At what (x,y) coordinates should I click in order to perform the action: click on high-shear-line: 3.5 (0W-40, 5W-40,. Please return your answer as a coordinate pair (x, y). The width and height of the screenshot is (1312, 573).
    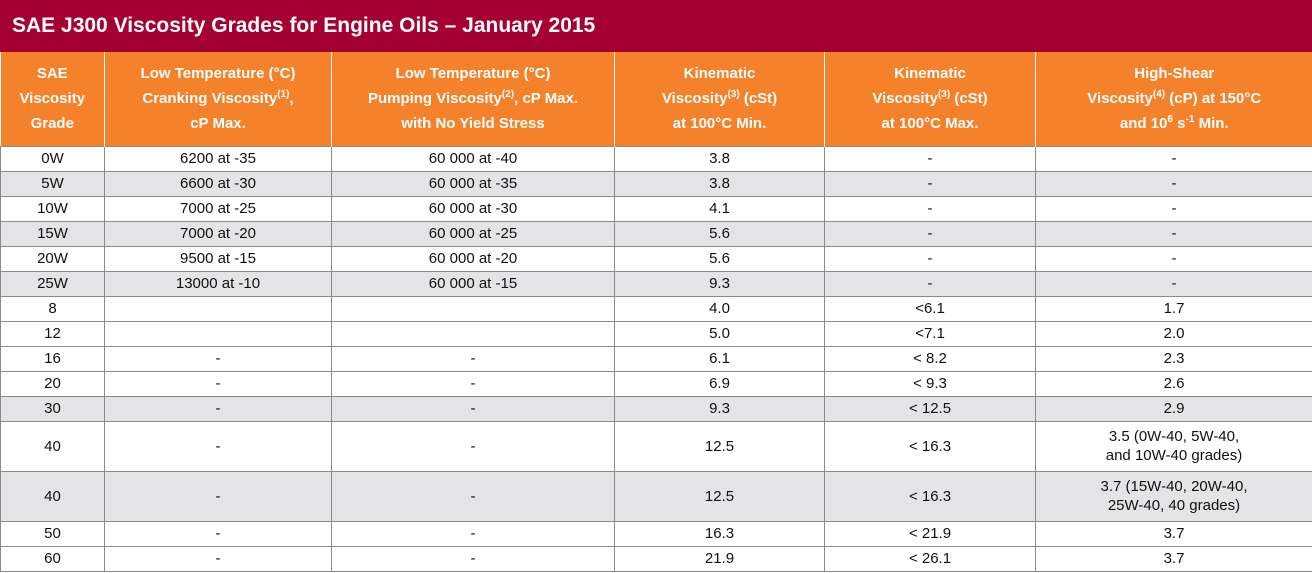
    Looking at the image, I should click on (1174, 436).